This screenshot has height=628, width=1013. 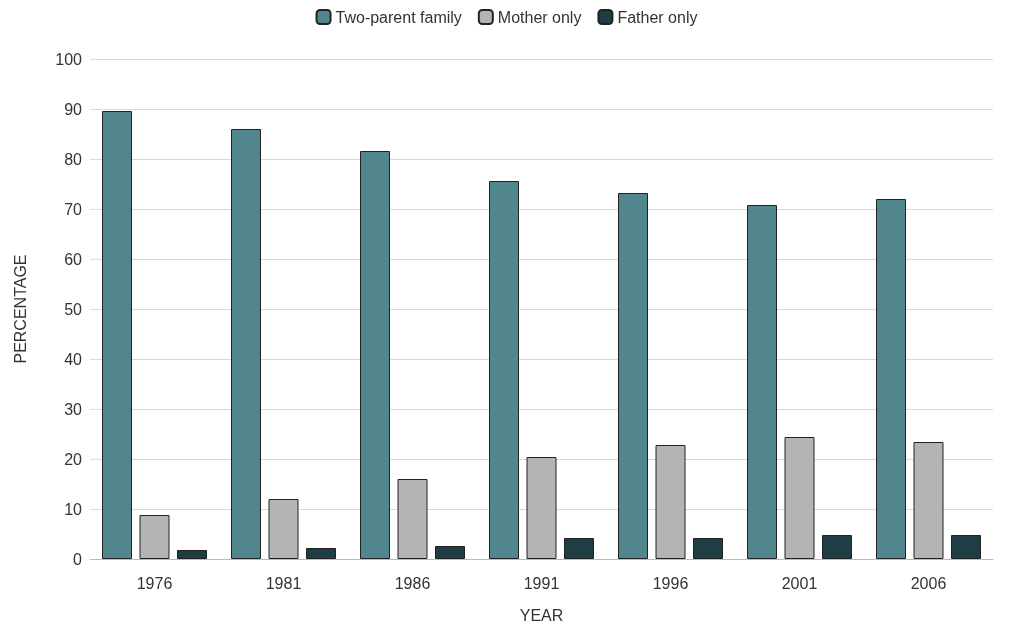 I want to click on x-tick-label: 1976, so click(x=154, y=583).